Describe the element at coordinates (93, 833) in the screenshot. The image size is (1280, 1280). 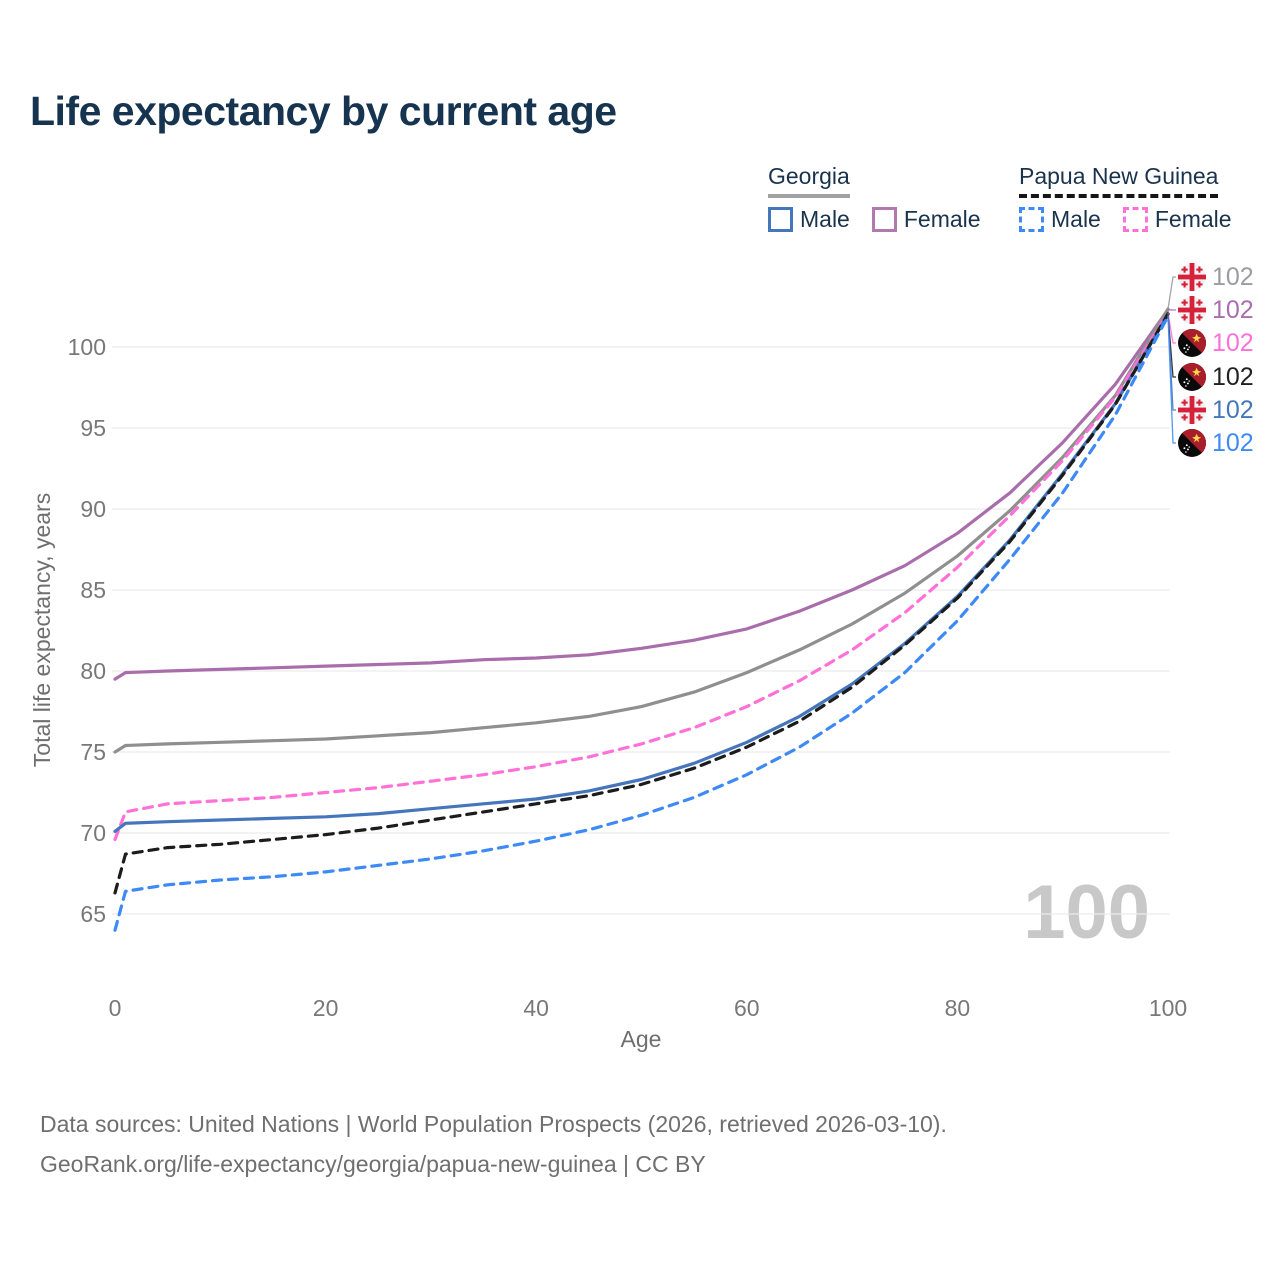
I see `y-tick-label-70: 70` at that location.